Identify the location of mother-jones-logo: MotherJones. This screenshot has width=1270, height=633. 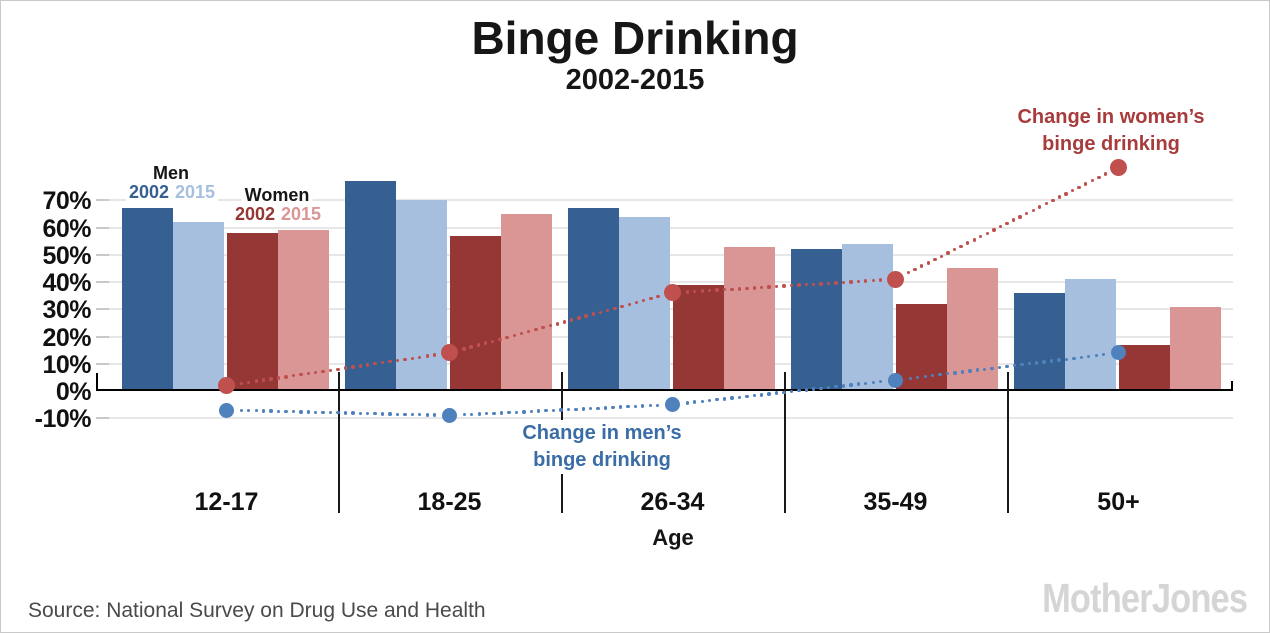
(1144, 598).